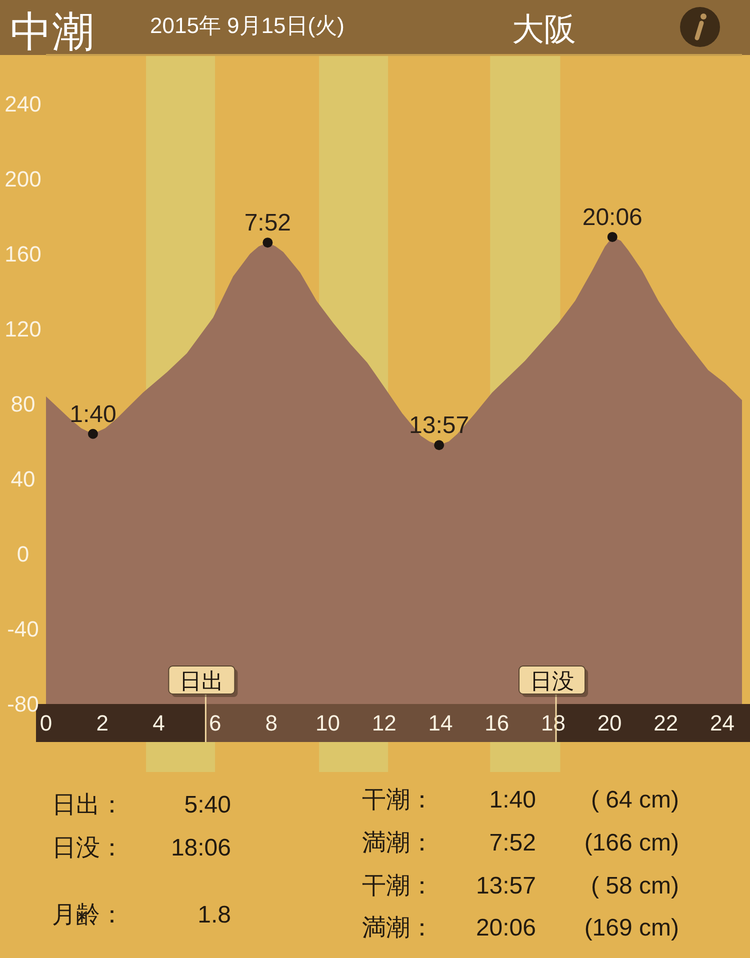 This screenshot has width=750, height=958. I want to click on x-tick-label: 16, so click(497, 723).